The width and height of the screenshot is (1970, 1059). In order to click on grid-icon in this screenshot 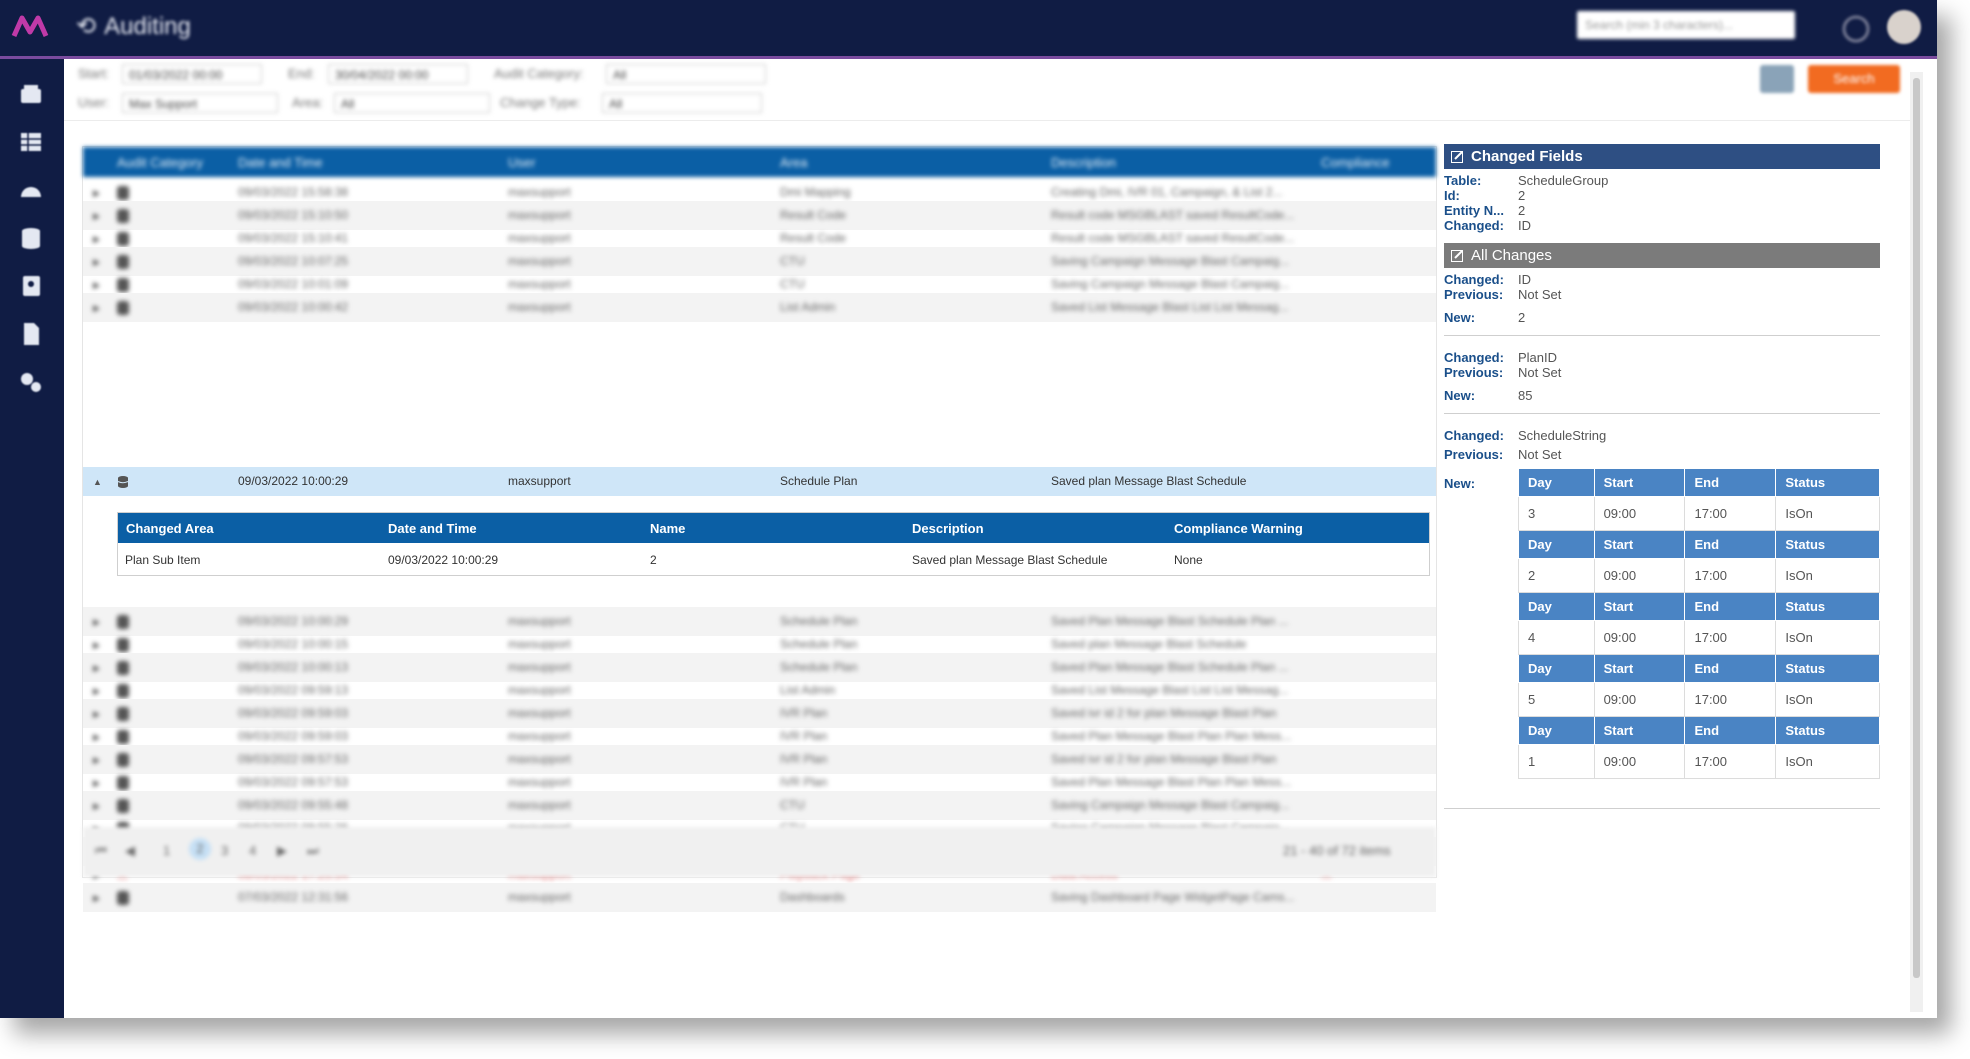, I will do `click(31, 142)`.